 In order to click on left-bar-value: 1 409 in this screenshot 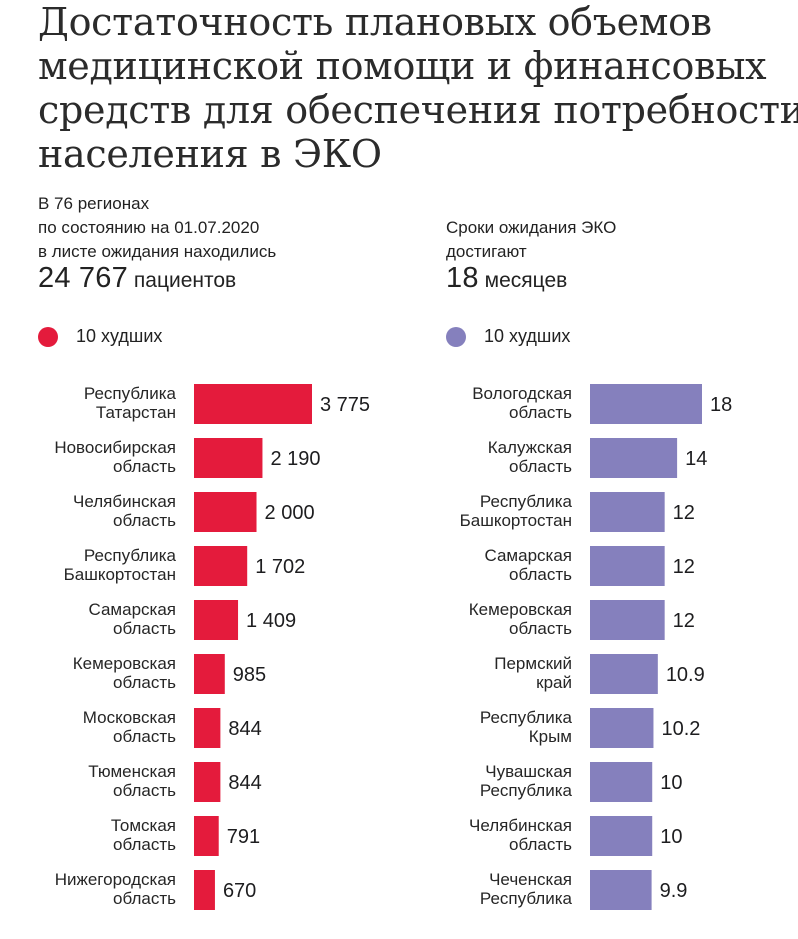, I will do `click(271, 621)`.